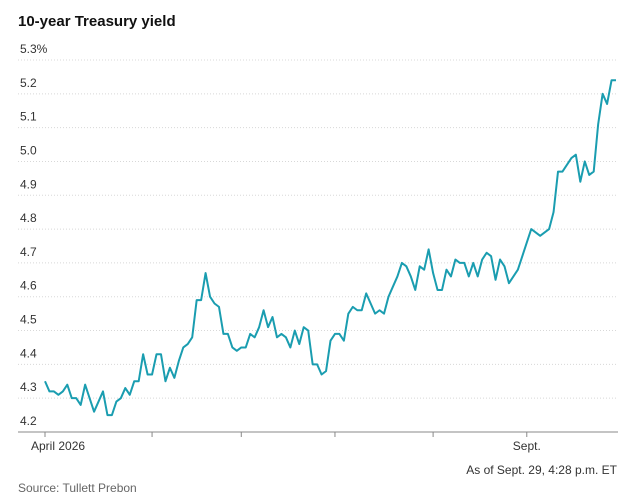  What do you see at coordinates (28, 320) in the screenshot?
I see `y-tick-label: 4.5` at bounding box center [28, 320].